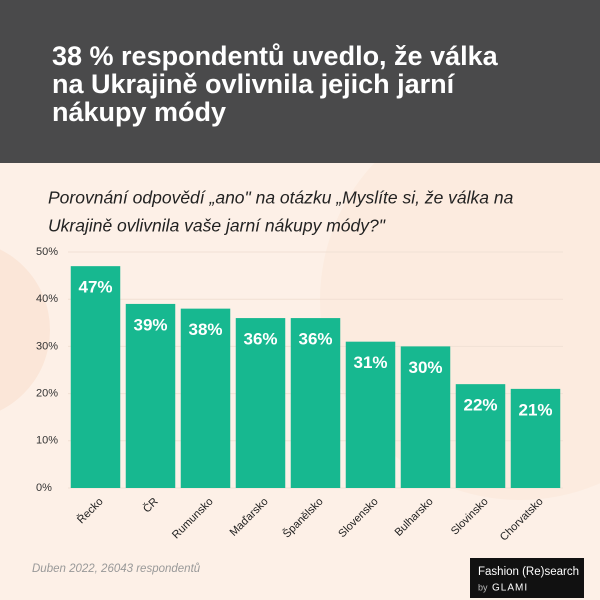  What do you see at coordinates (425, 367) in the screenshot?
I see `value-label: 30%` at bounding box center [425, 367].